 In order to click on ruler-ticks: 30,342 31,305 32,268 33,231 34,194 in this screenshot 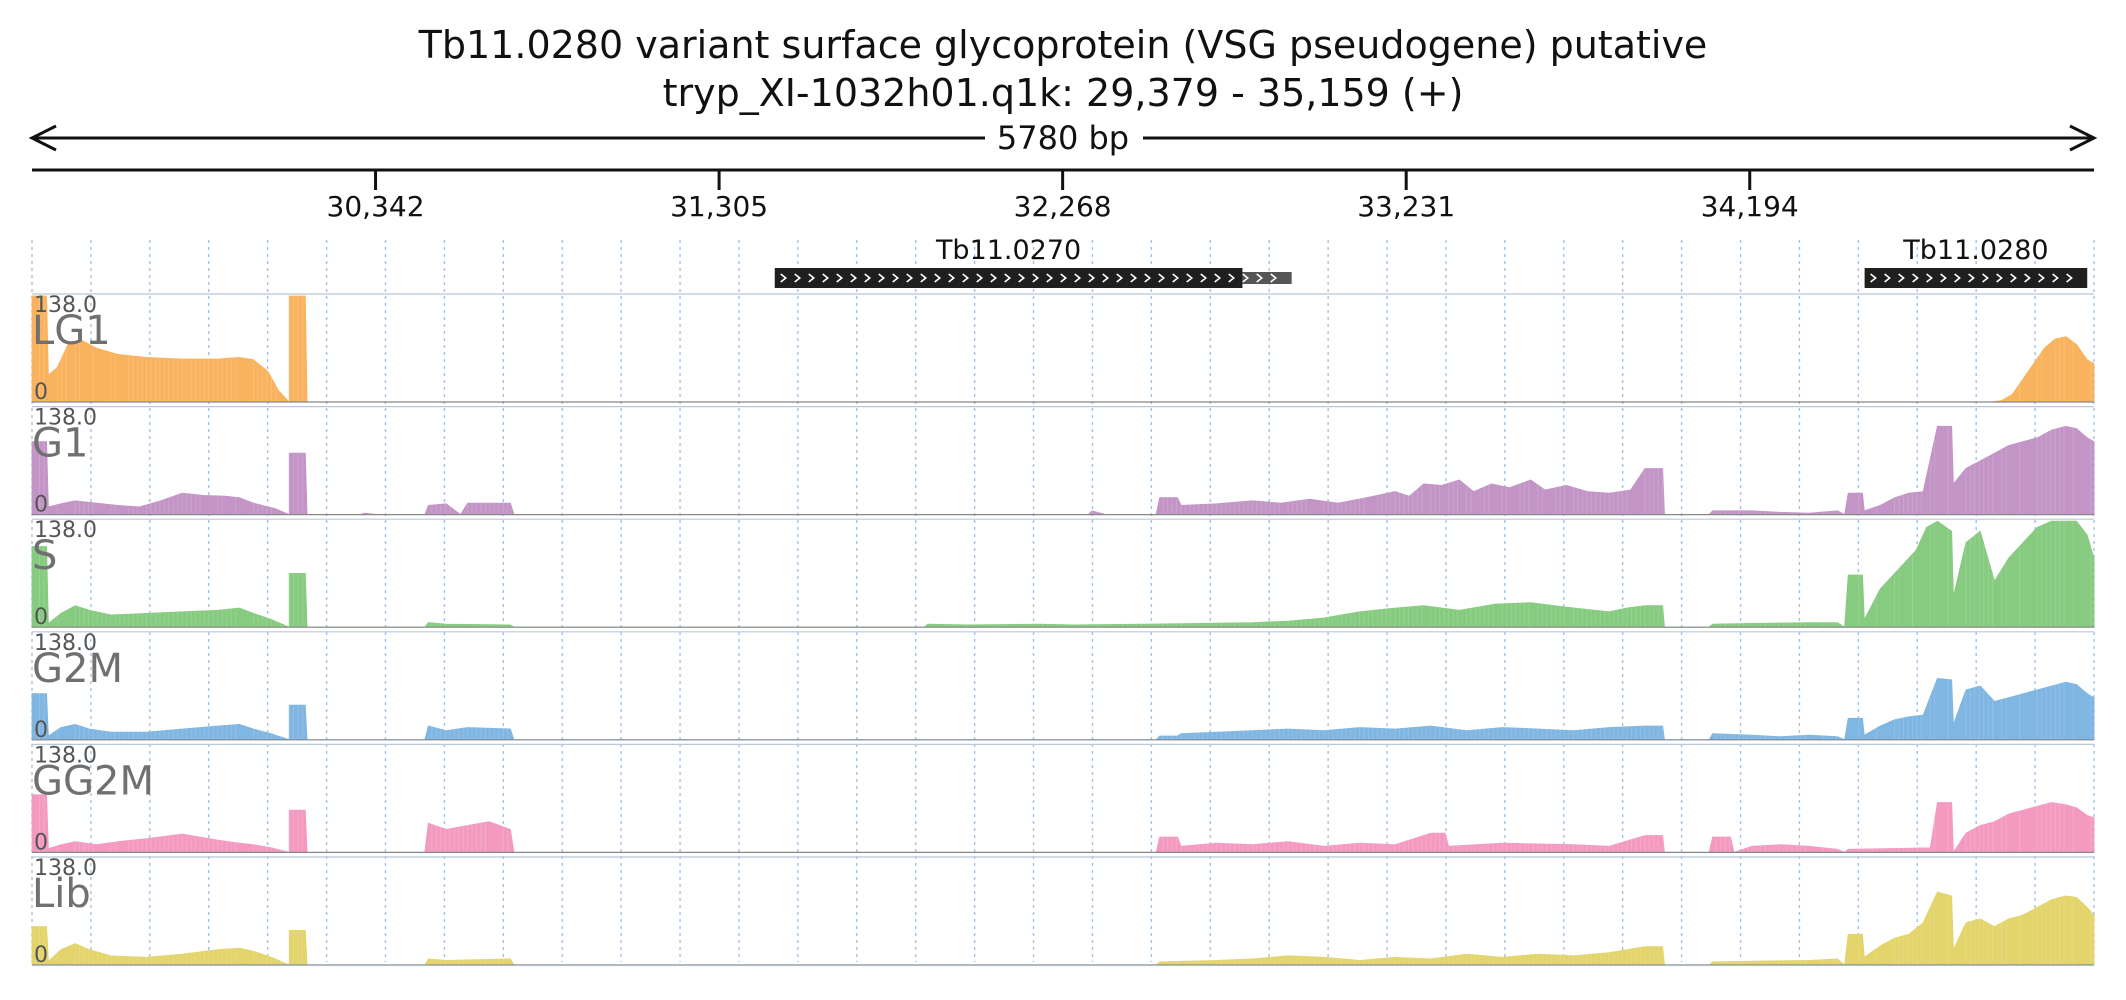, I will do `click(1063, 196)`.